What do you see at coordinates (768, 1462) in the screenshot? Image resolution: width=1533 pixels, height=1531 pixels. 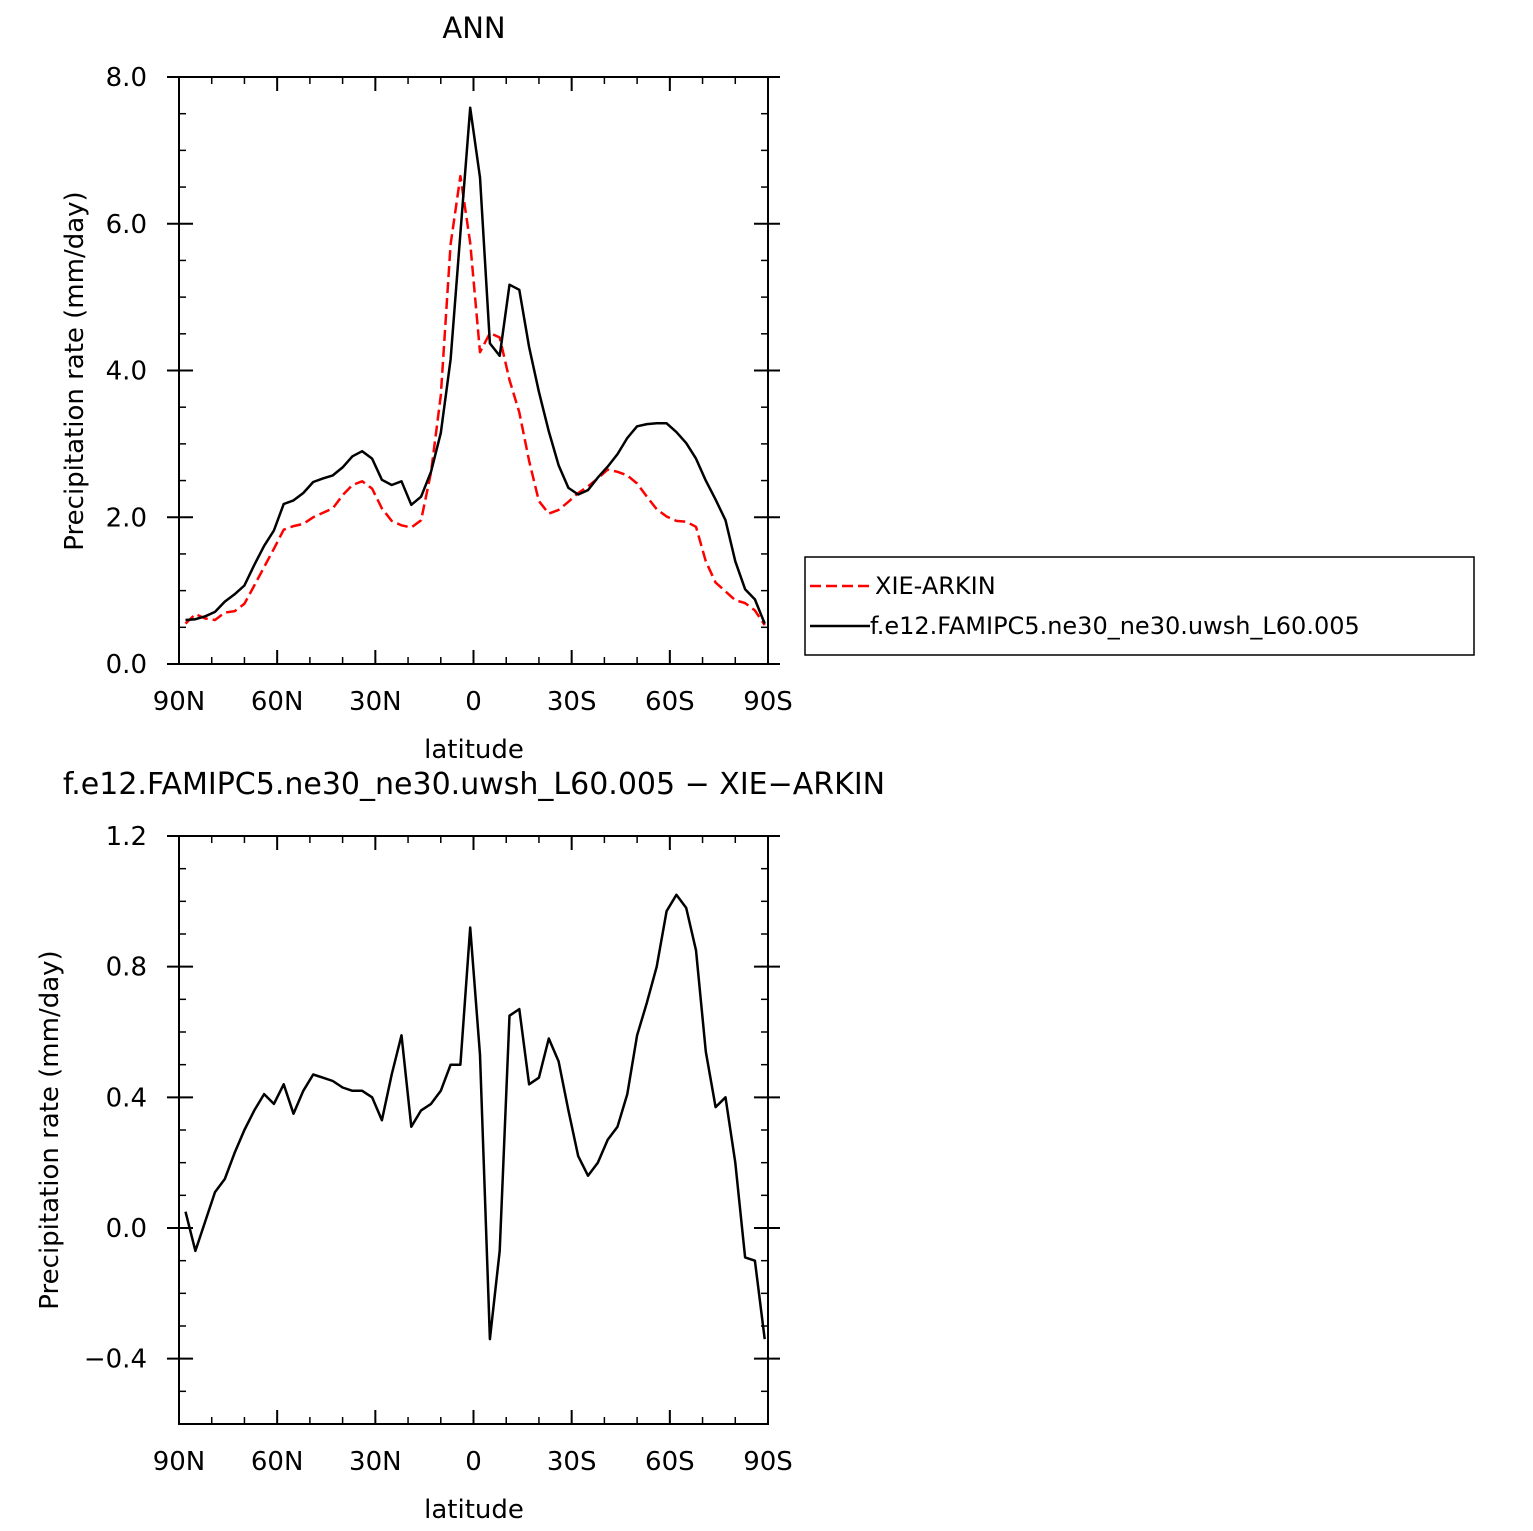 I see `chart1-x-tick-label: 90S` at bounding box center [768, 1462].